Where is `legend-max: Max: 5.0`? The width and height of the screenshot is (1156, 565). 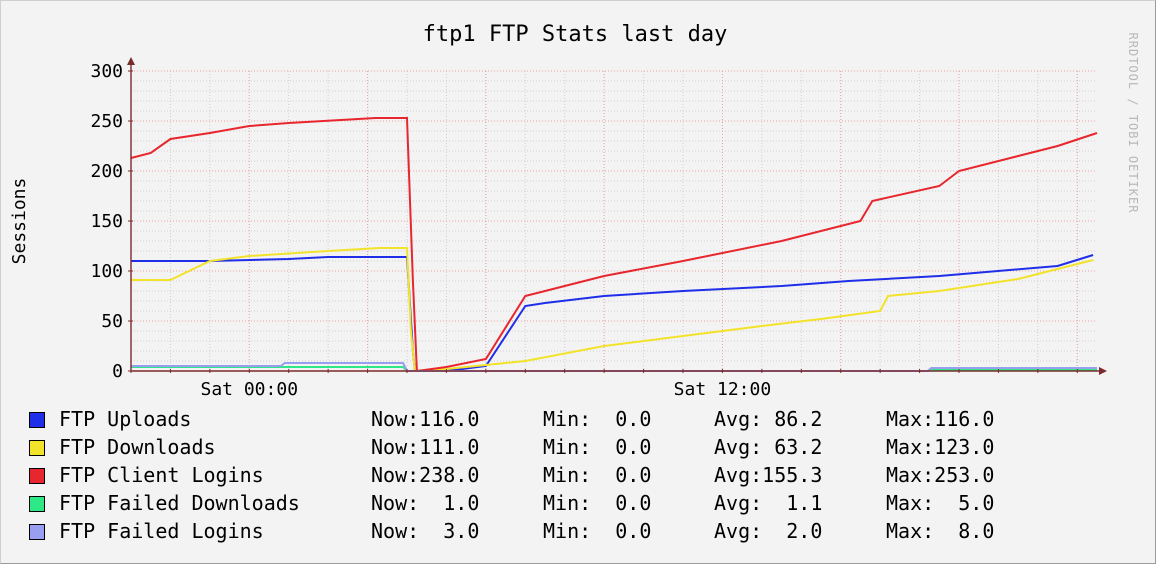 legend-max: Max: 5.0 is located at coordinates (940, 503).